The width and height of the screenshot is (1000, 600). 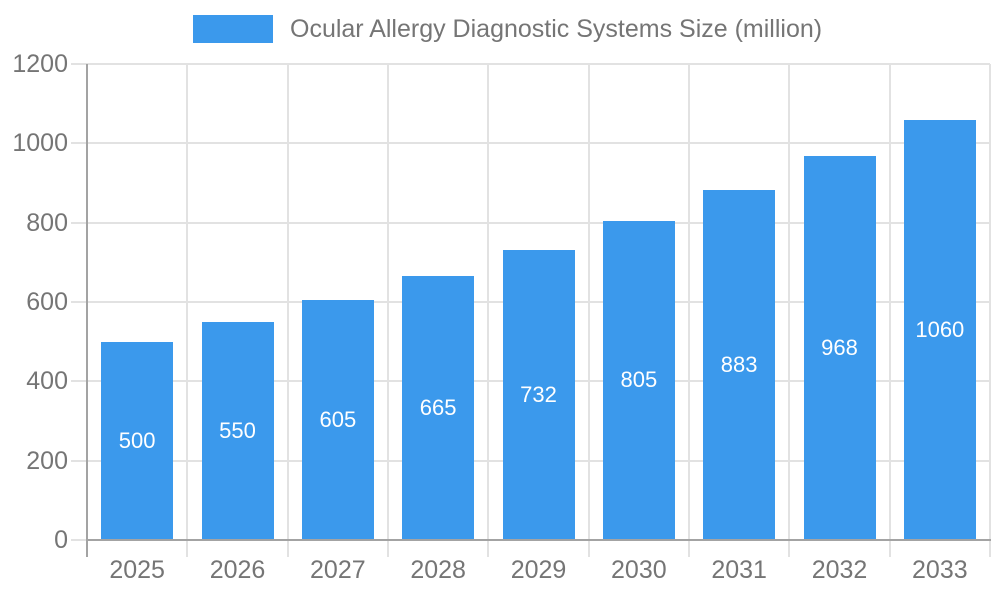 What do you see at coordinates (47, 222) in the screenshot?
I see `y-axis-label: 800` at bounding box center [47, 222].